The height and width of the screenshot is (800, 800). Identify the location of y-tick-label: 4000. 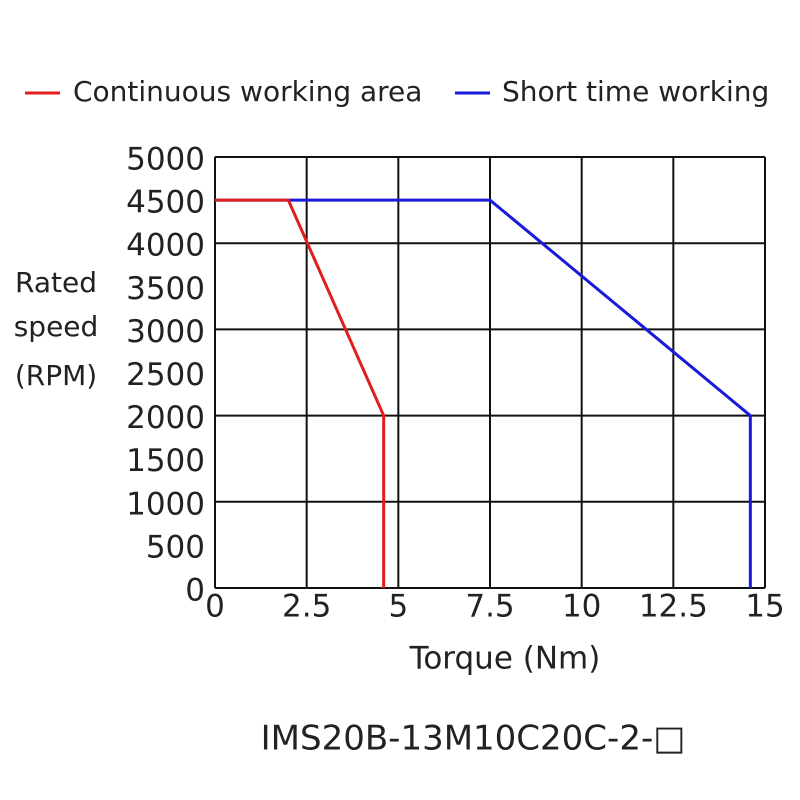
(165, 246).